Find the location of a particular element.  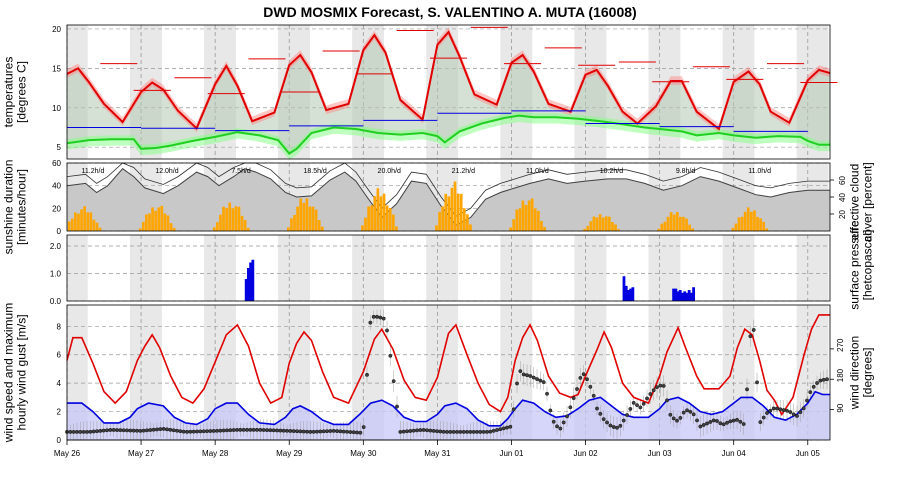

daily-sunshine-label: 20.0h/d is located at coordinates (389, 171).